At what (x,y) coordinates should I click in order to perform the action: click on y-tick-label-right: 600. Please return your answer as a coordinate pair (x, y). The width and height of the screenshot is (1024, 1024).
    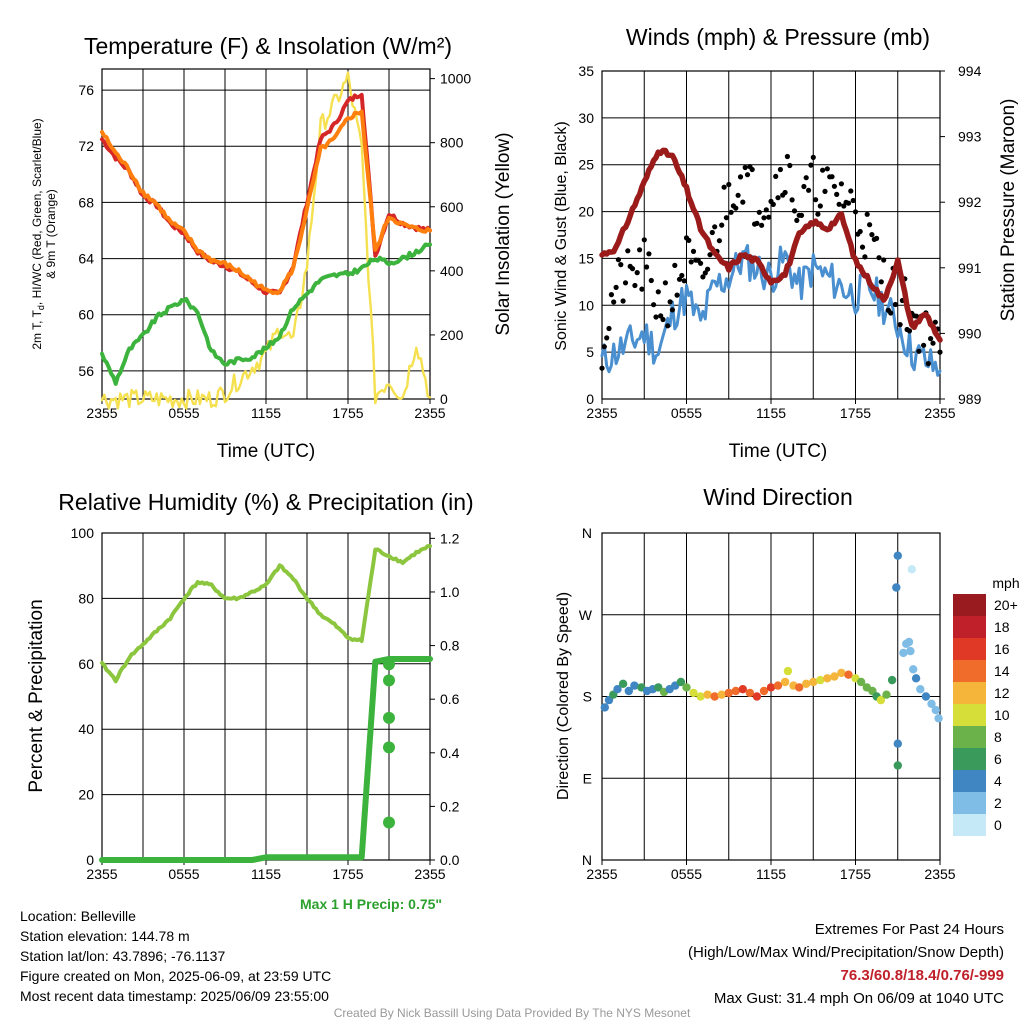
    Looking at the image, I should click on (452, 207).